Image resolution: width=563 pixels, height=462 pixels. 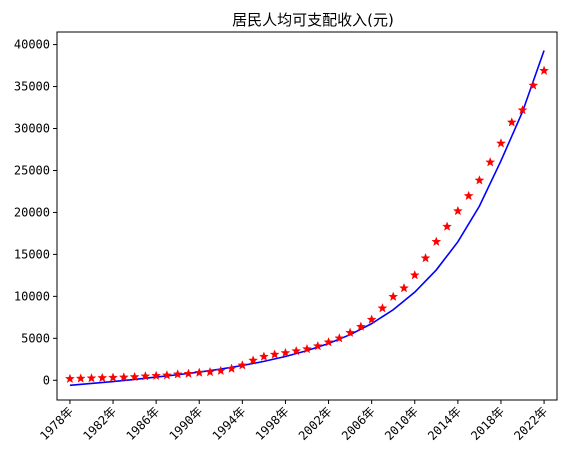 What do you see at coordinates (32, 254) in the screenshot?
I see `y-tick-label: 15000` at bounding box center [32, 254].